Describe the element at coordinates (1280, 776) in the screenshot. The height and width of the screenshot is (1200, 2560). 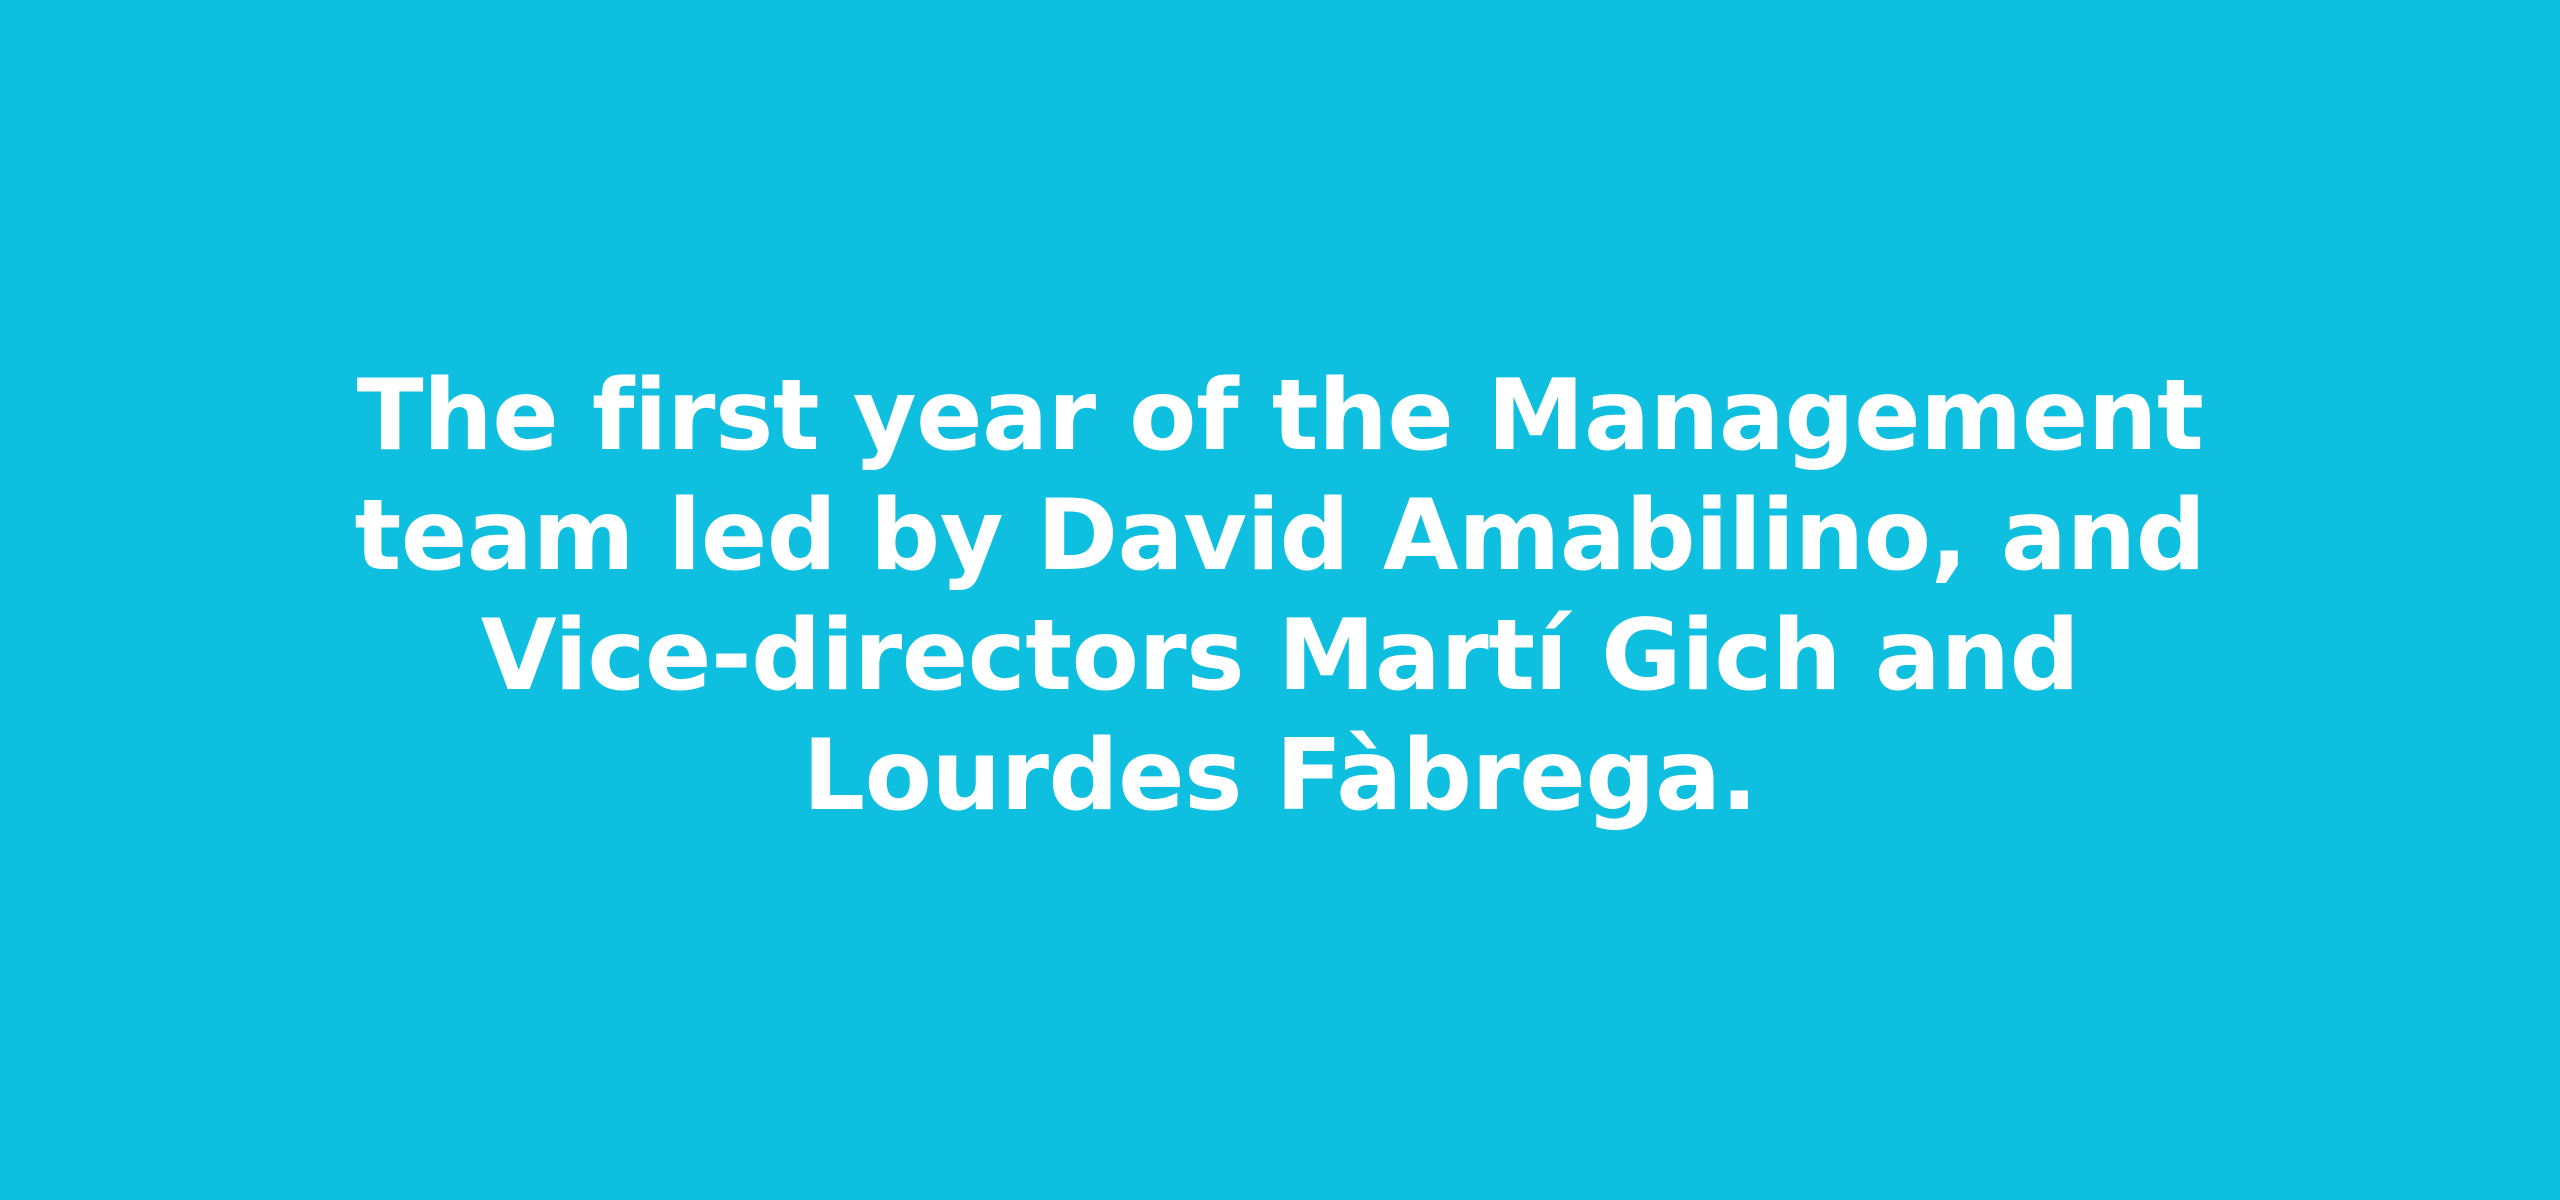
I see `headline-line-4: Lourdes Fàbrega.` at that location.